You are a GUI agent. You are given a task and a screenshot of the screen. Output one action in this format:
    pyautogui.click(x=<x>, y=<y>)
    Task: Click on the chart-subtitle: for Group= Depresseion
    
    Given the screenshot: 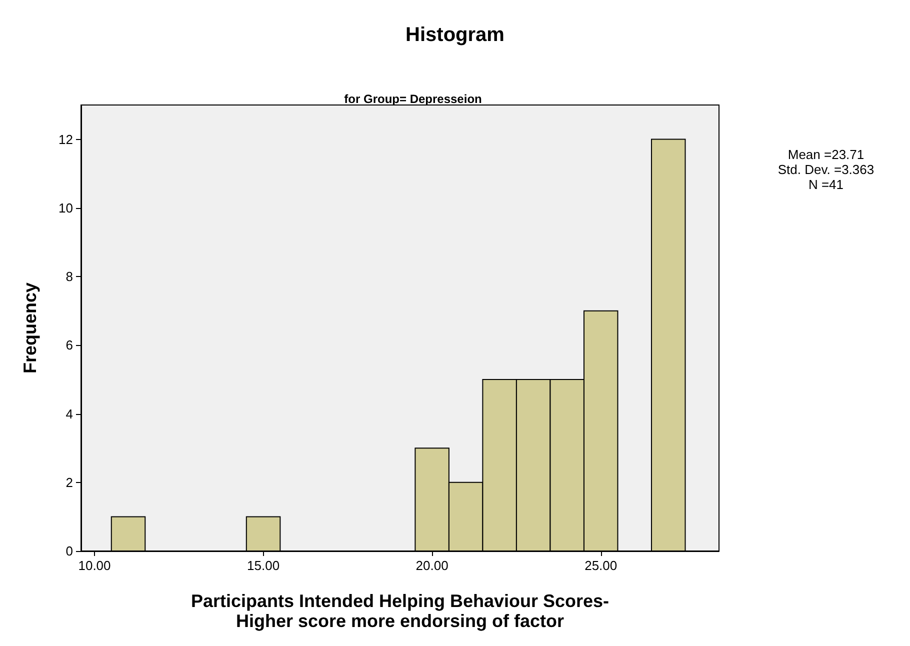 What is the action you would take?
    pyautogui.click(x=413, y=99)
    